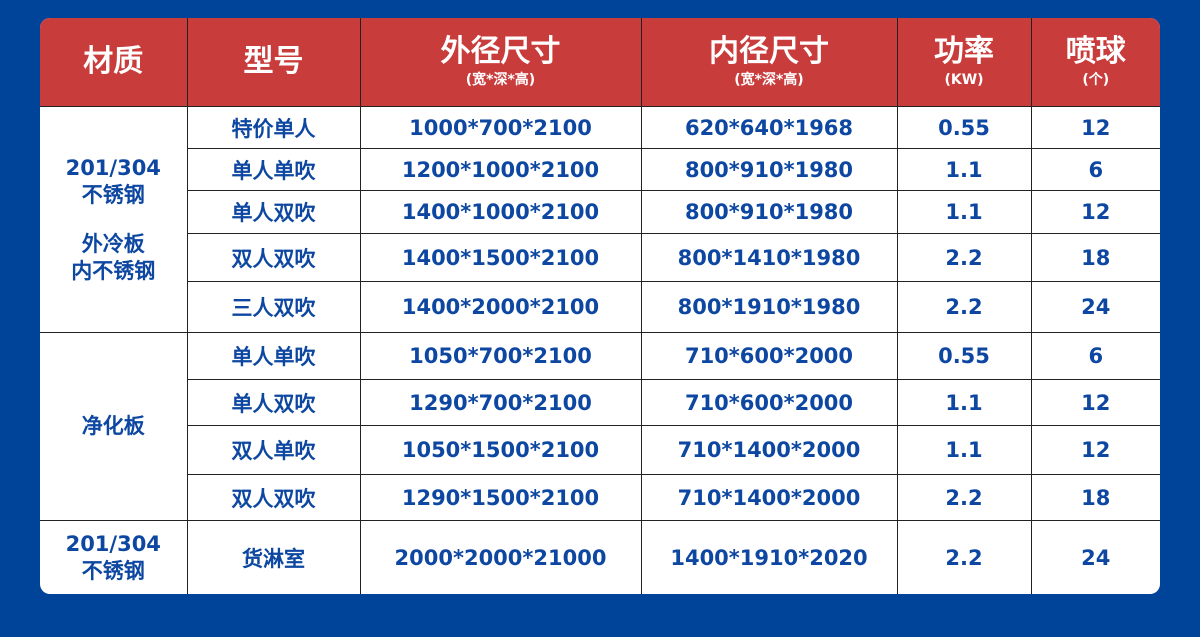 The width and height of the screenshot is (1200, 637). What do you see at coordinates (769, 557) in the screenshot?
I see `inner-size-cell: 1400*1910*2020` at bounding box center [769, 557].